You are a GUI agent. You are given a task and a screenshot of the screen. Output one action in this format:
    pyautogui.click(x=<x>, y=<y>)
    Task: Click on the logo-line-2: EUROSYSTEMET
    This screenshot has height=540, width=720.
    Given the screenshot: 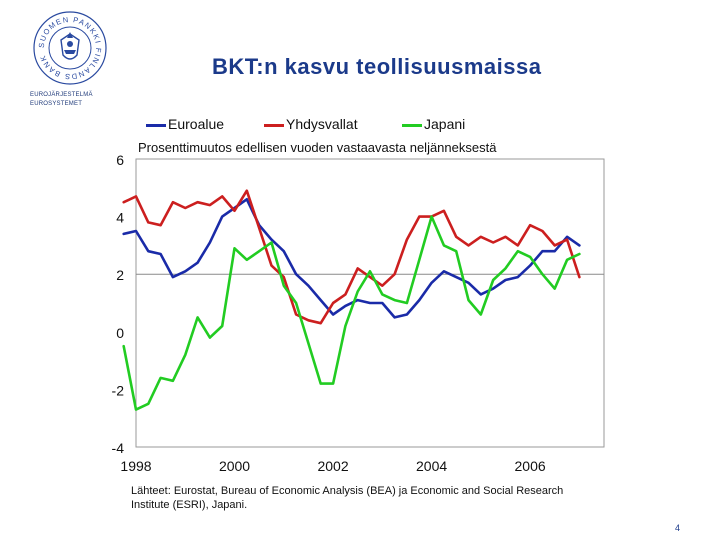 What is the action you would take?
    pyautogui.click(x=56, y=104)
    